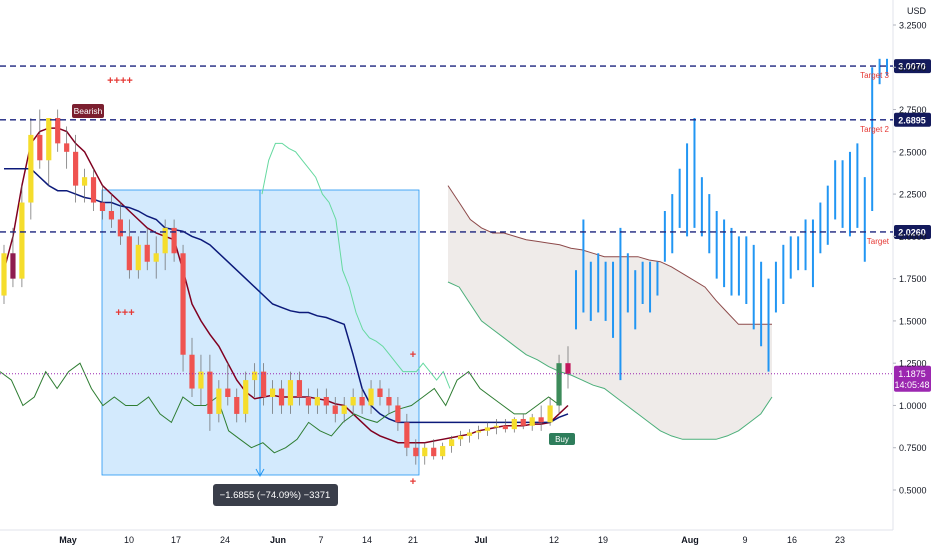  I want to click on entry-label: Buy, so click(562, 439).